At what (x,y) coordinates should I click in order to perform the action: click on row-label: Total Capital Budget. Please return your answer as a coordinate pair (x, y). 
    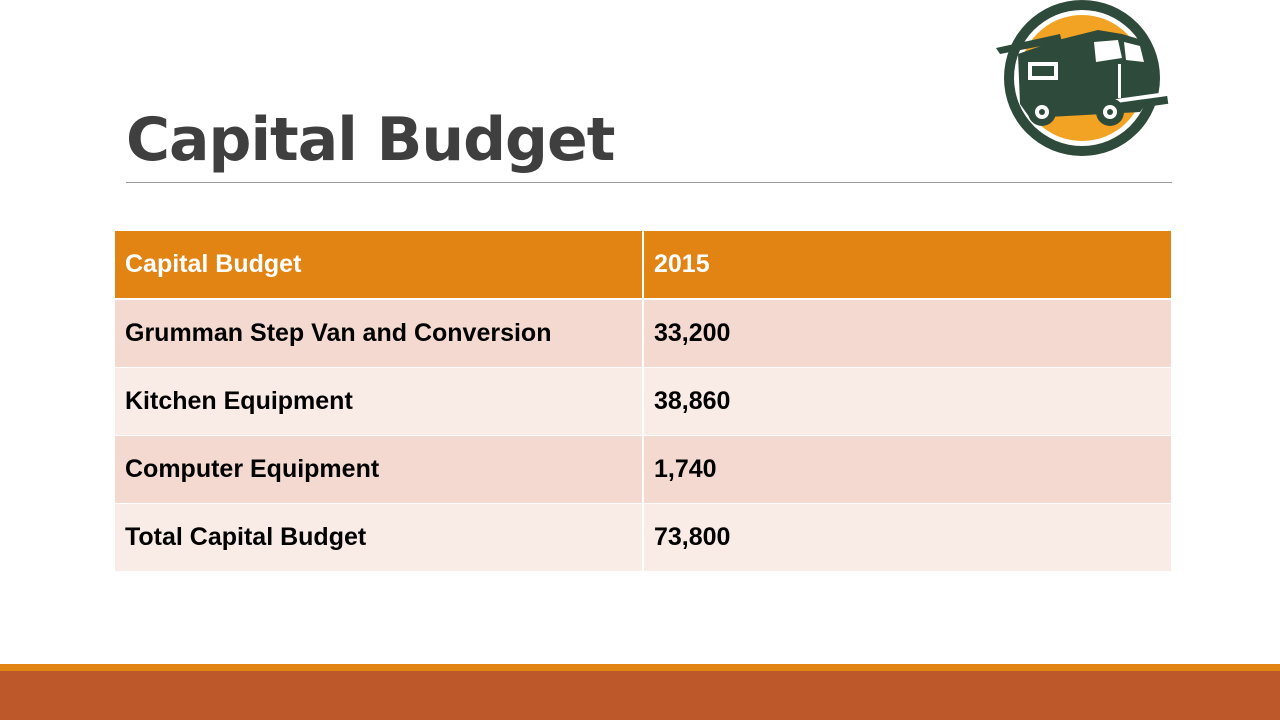
    Looking at the image, I should click on (379, 536).